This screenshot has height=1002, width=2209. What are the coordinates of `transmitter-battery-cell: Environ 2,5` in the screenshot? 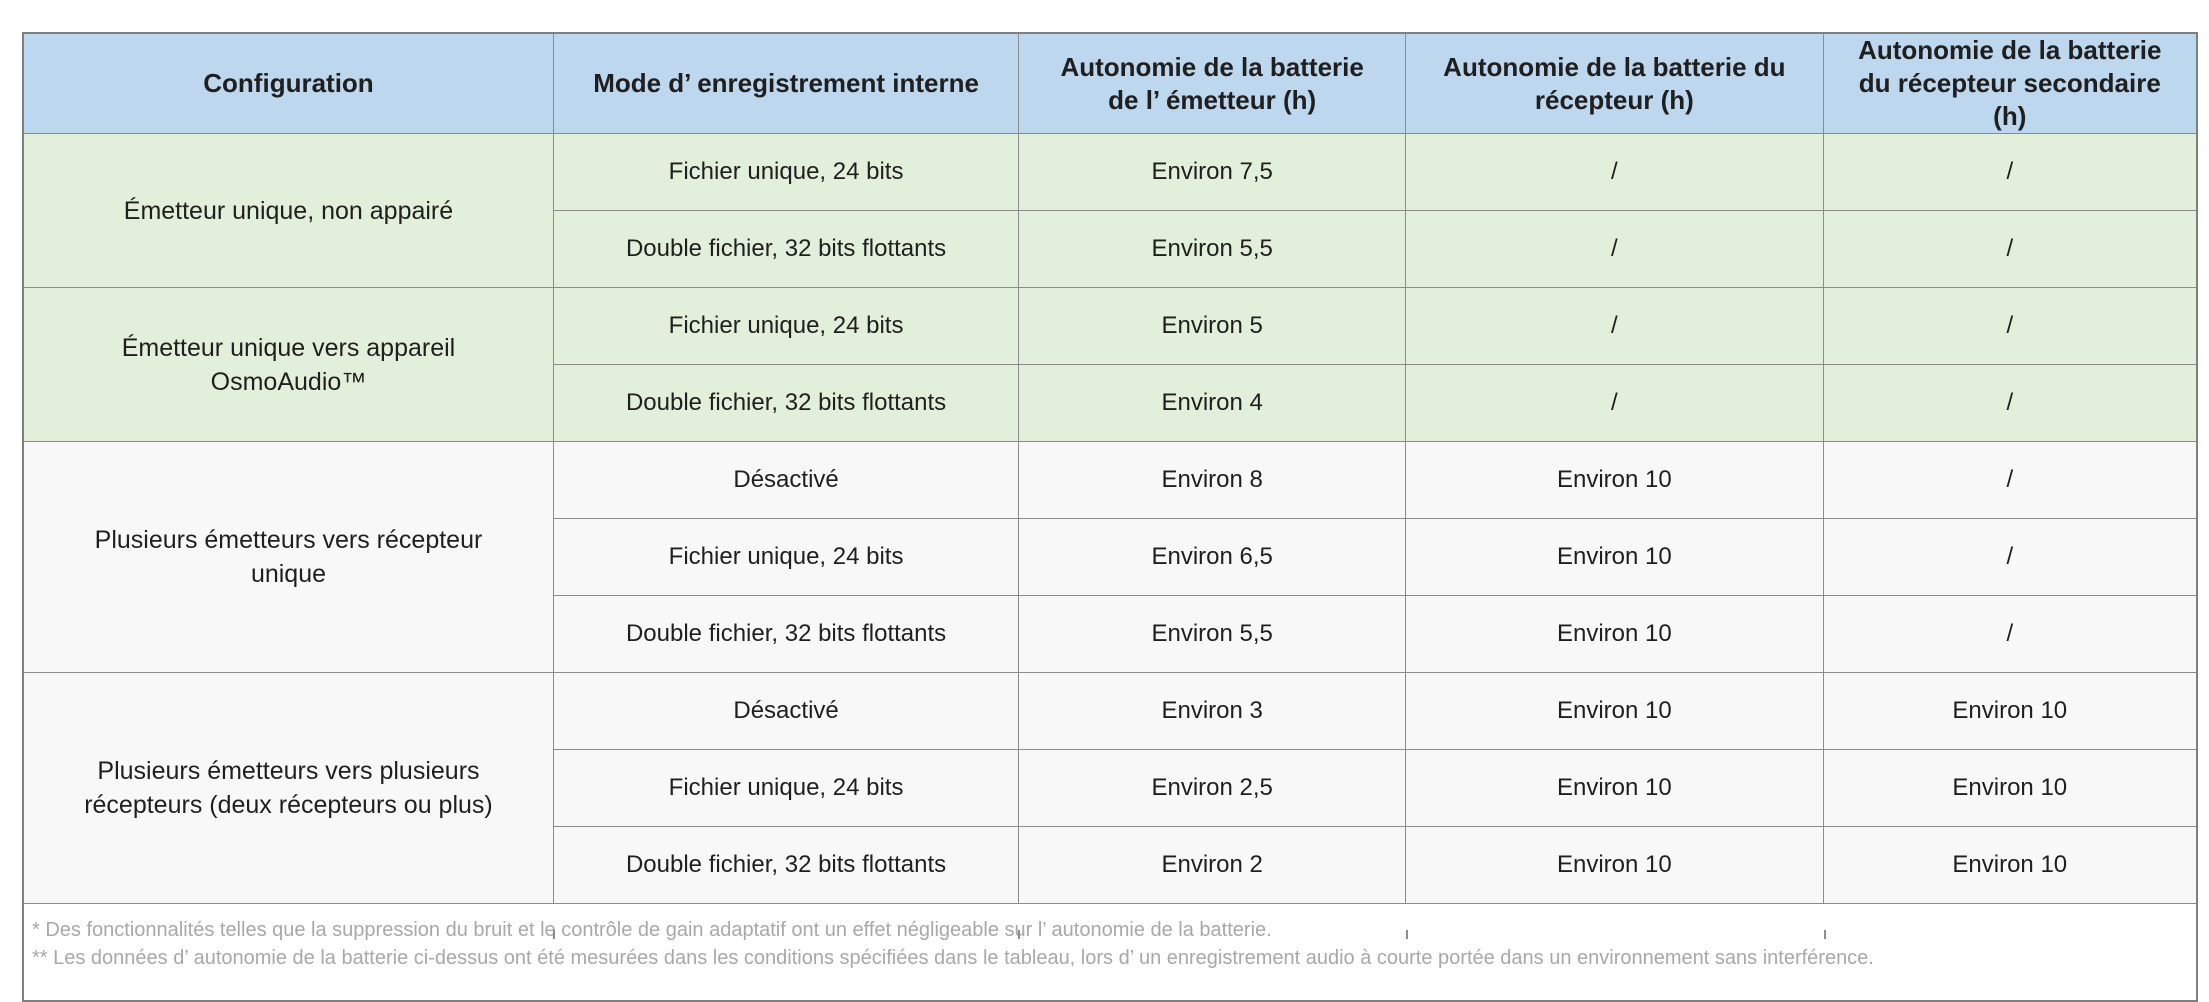 It's located at (1212, 788).